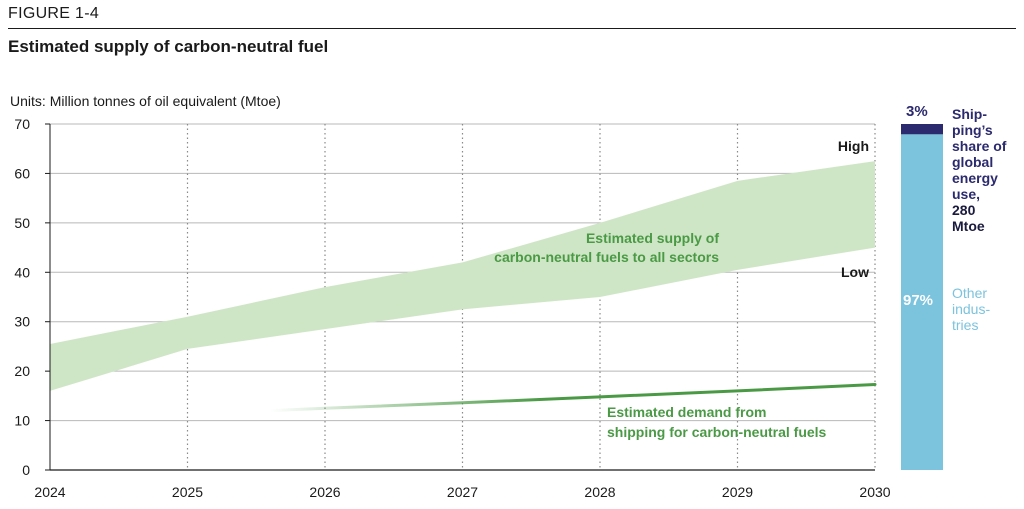 This screenshot has width=1024, height=509. I want to click on low-label: Low, so click(855, 272).